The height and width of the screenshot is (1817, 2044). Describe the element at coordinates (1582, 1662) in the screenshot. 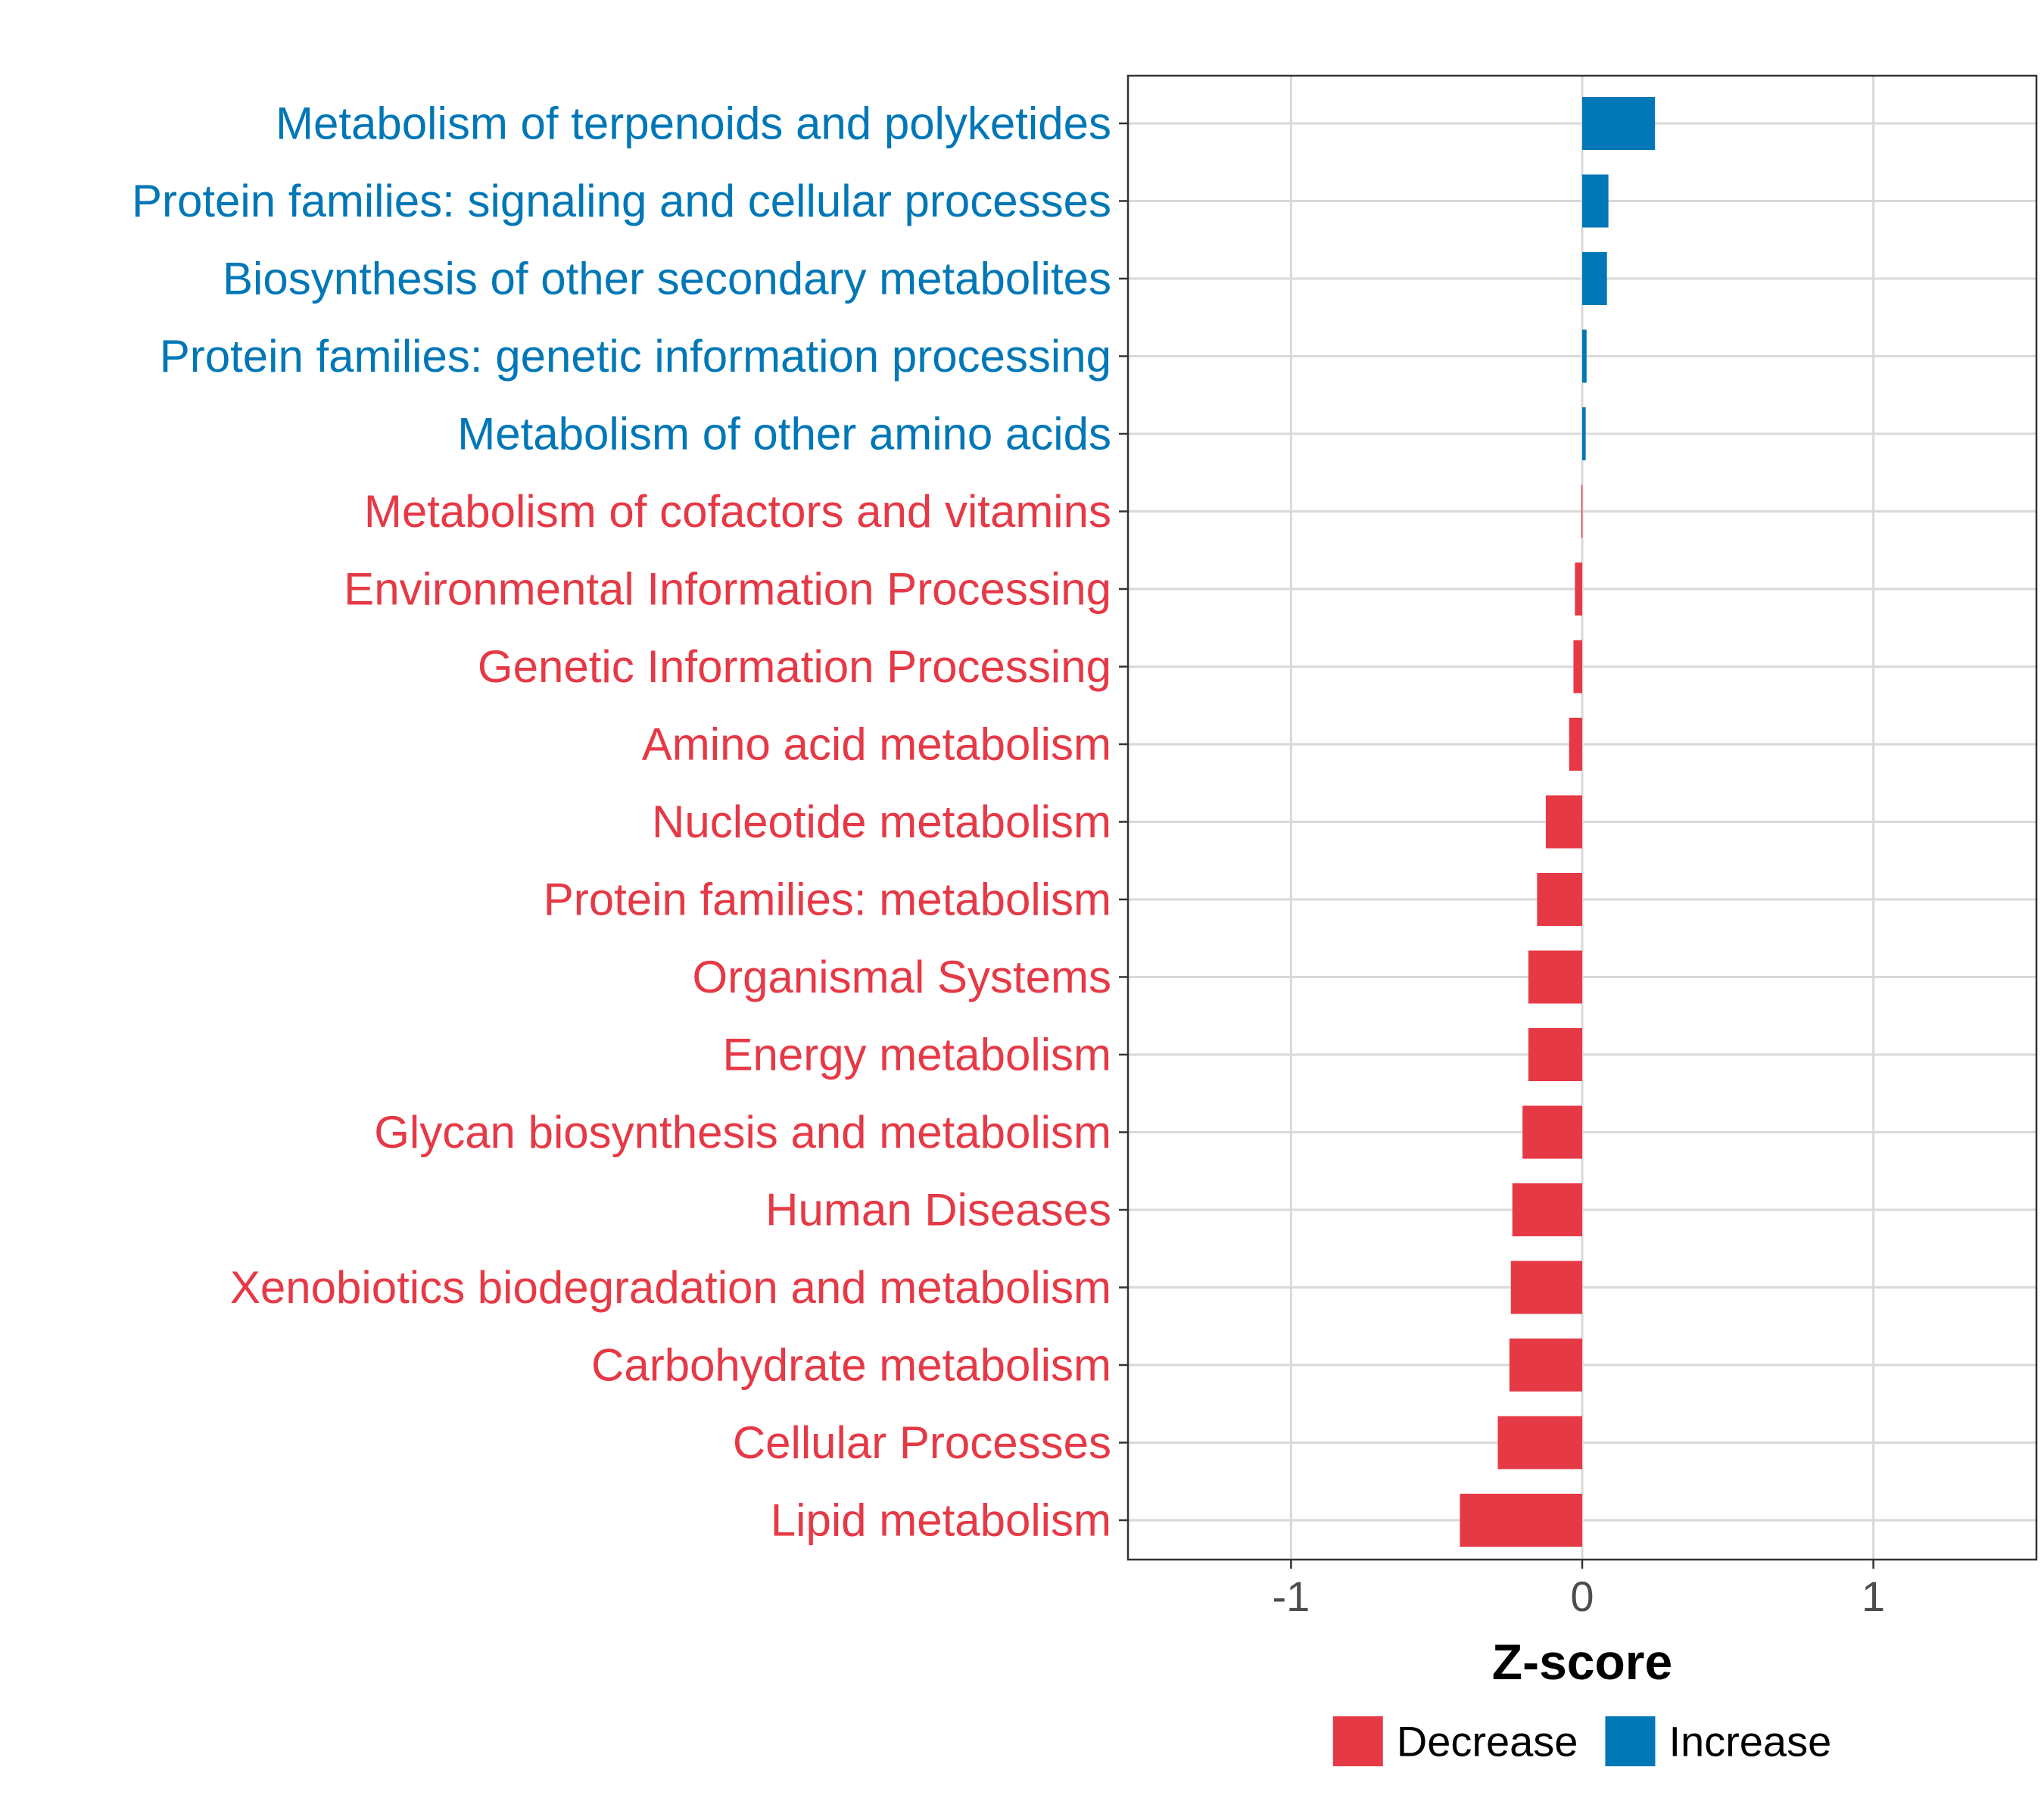

I see `x-axis-title: Z-score` at that location.